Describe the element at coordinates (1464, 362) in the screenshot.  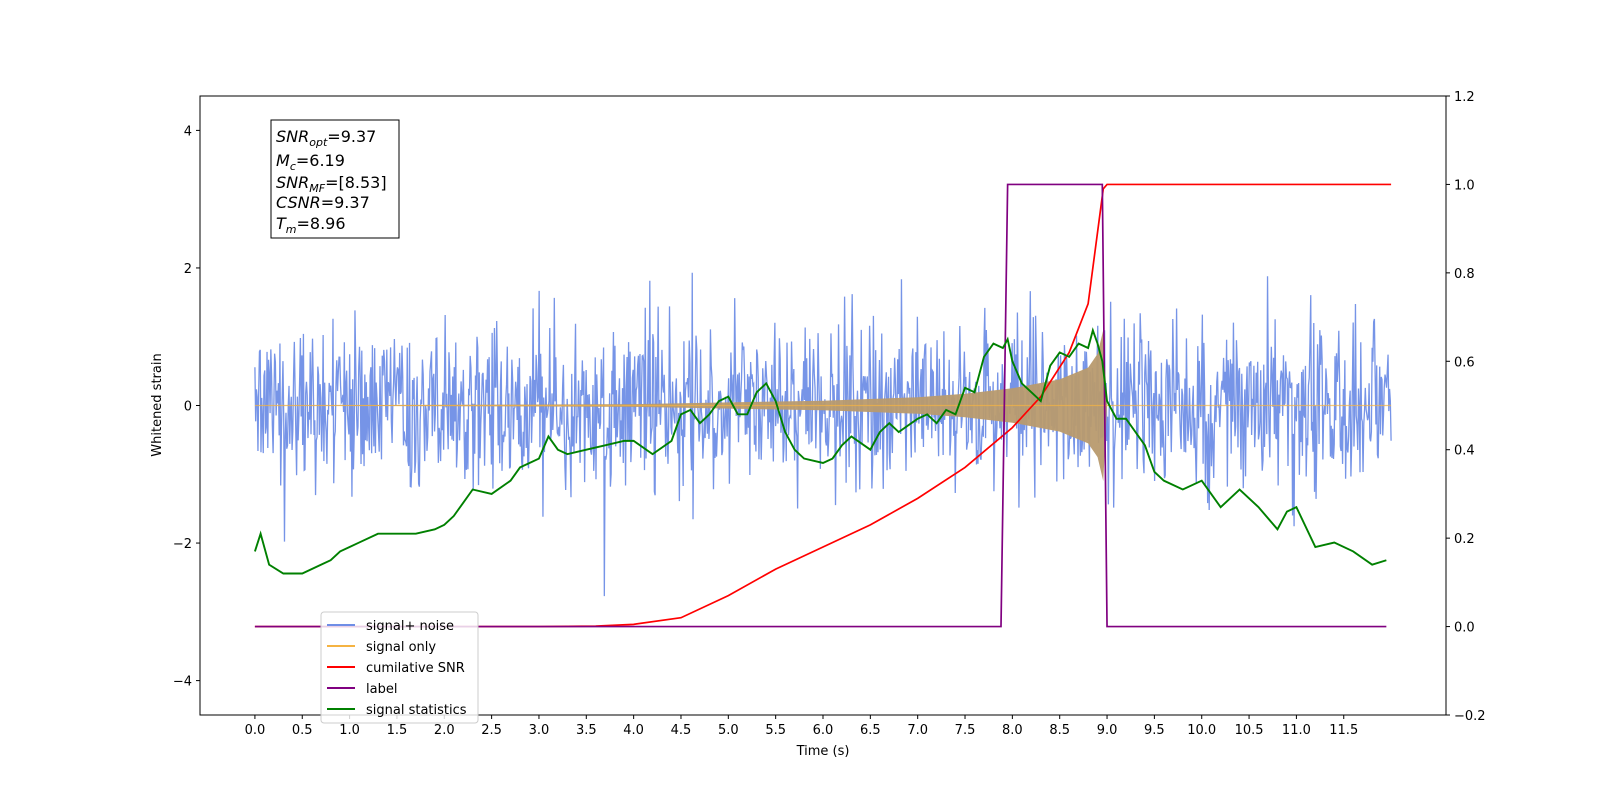
I see `y2-tick-label: 0.6` at that location.